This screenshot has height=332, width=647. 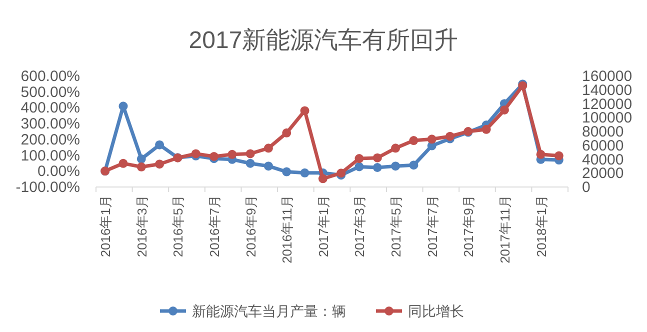 I want to click on x-tick-label: 2017年3月, so click(x=360, y=226).